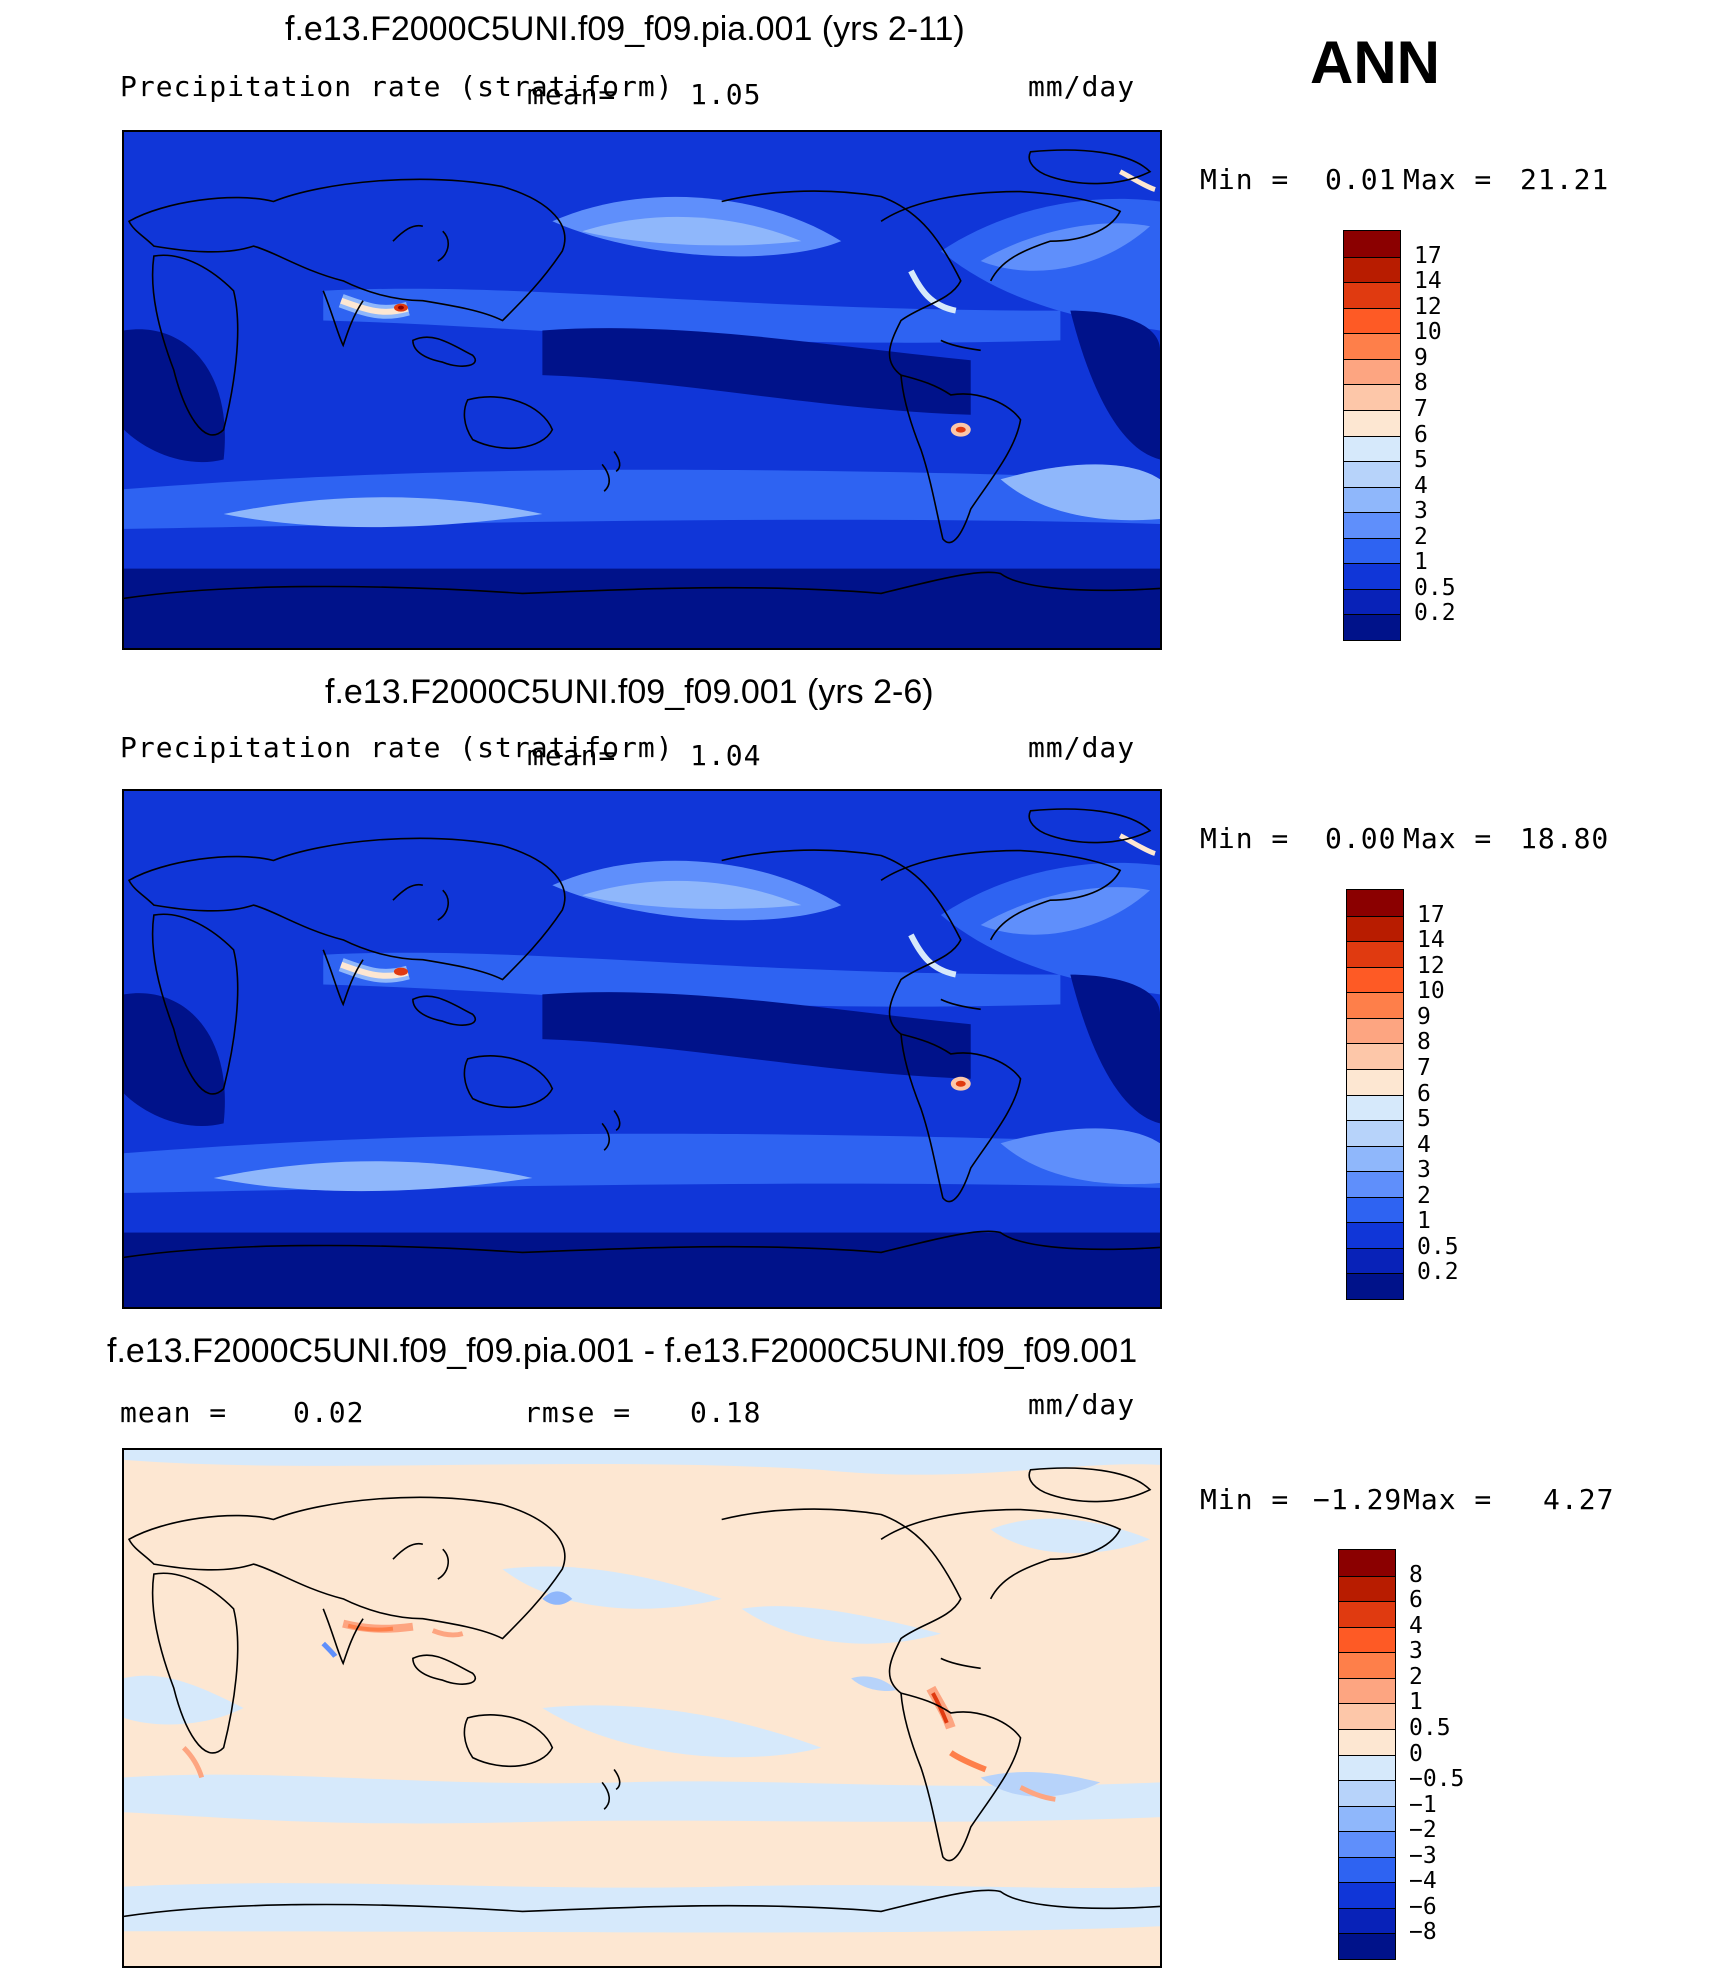 The width and height of the screenshot is (1710, 1968). I want to click on panel-3-max-label: Max =, so click(1448, 1499).